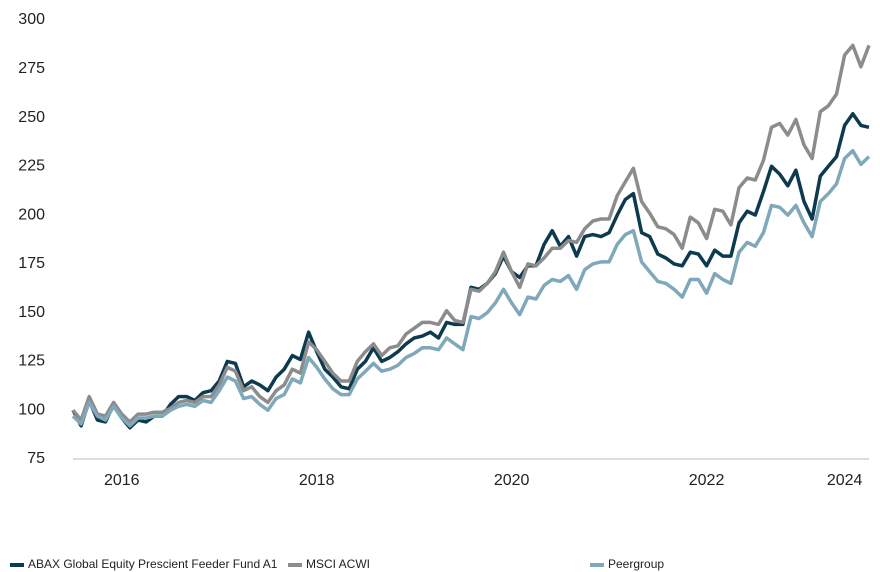 The image size is (880, 572). Describe the element at coordinates (707, 480) in the screenshot. I see `x-tick-label: 2022` at that location.